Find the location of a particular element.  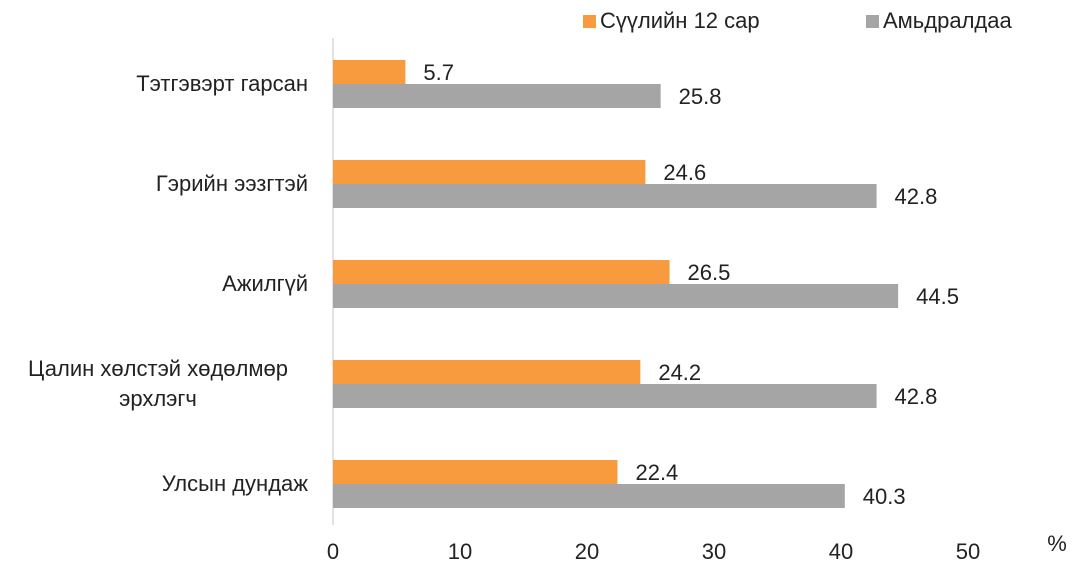

y-tick-label: Тэтгэвэрт гарсан is located at coordinates (154, 84).